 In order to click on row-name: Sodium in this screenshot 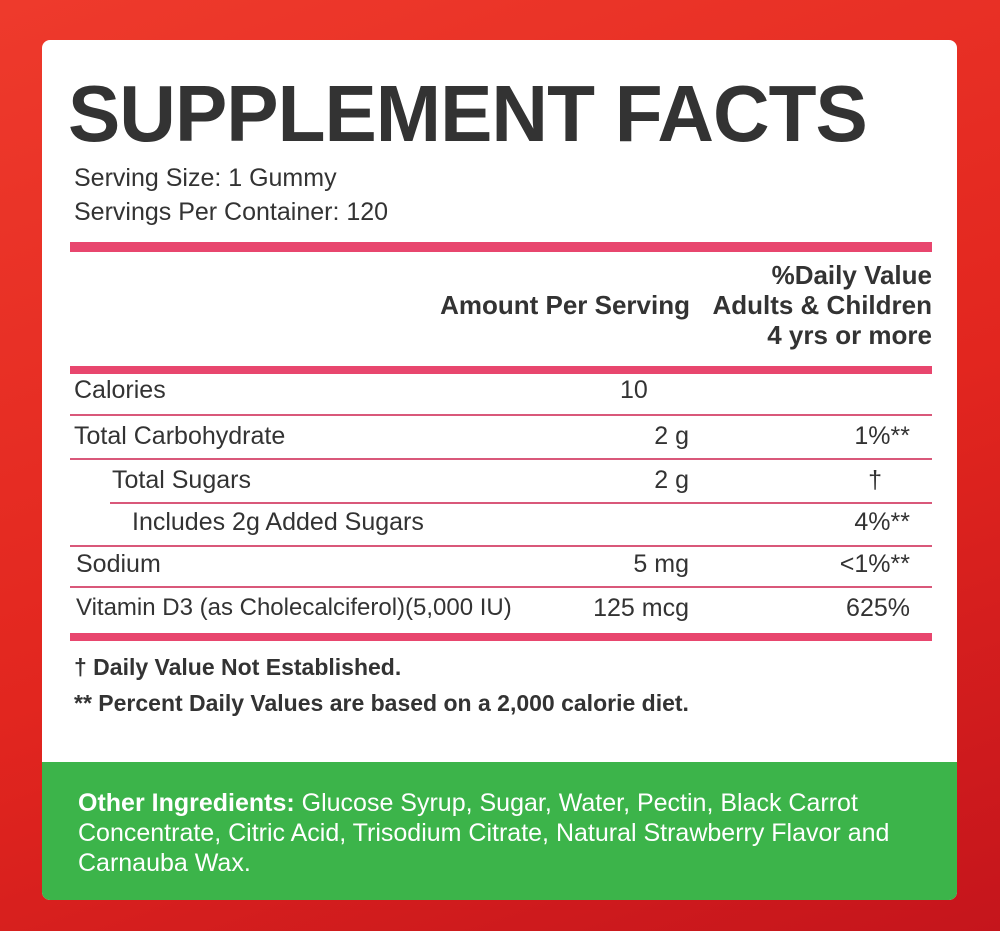, I will do `click(118, 564)`.